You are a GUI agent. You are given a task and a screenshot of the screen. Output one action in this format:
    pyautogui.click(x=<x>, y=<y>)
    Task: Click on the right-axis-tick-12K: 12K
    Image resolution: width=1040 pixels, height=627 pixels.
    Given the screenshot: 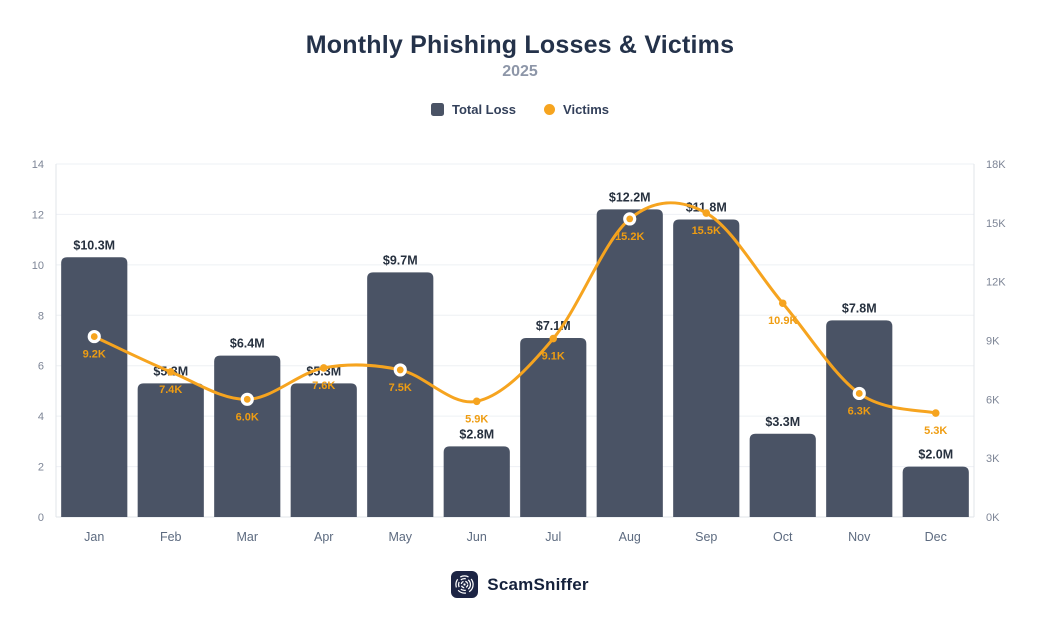 What is the action you would take?
    pyautogui.click(x=996, y=283)
    